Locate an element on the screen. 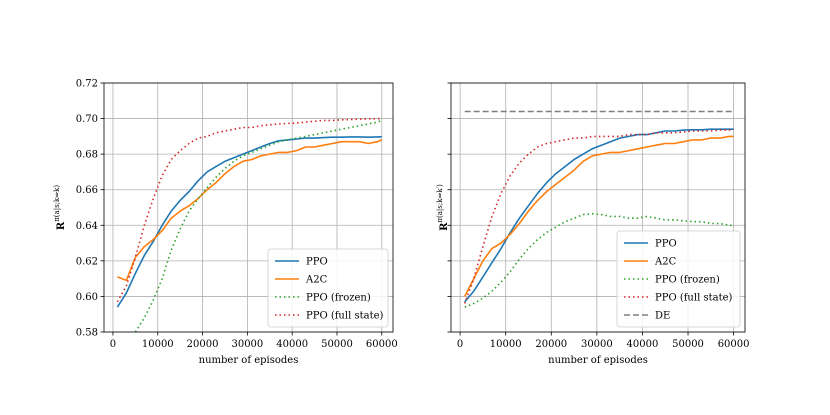 This screenshot has height=415, width=830. y-tick-label: 0.62 is located at coordinates (87, 261).